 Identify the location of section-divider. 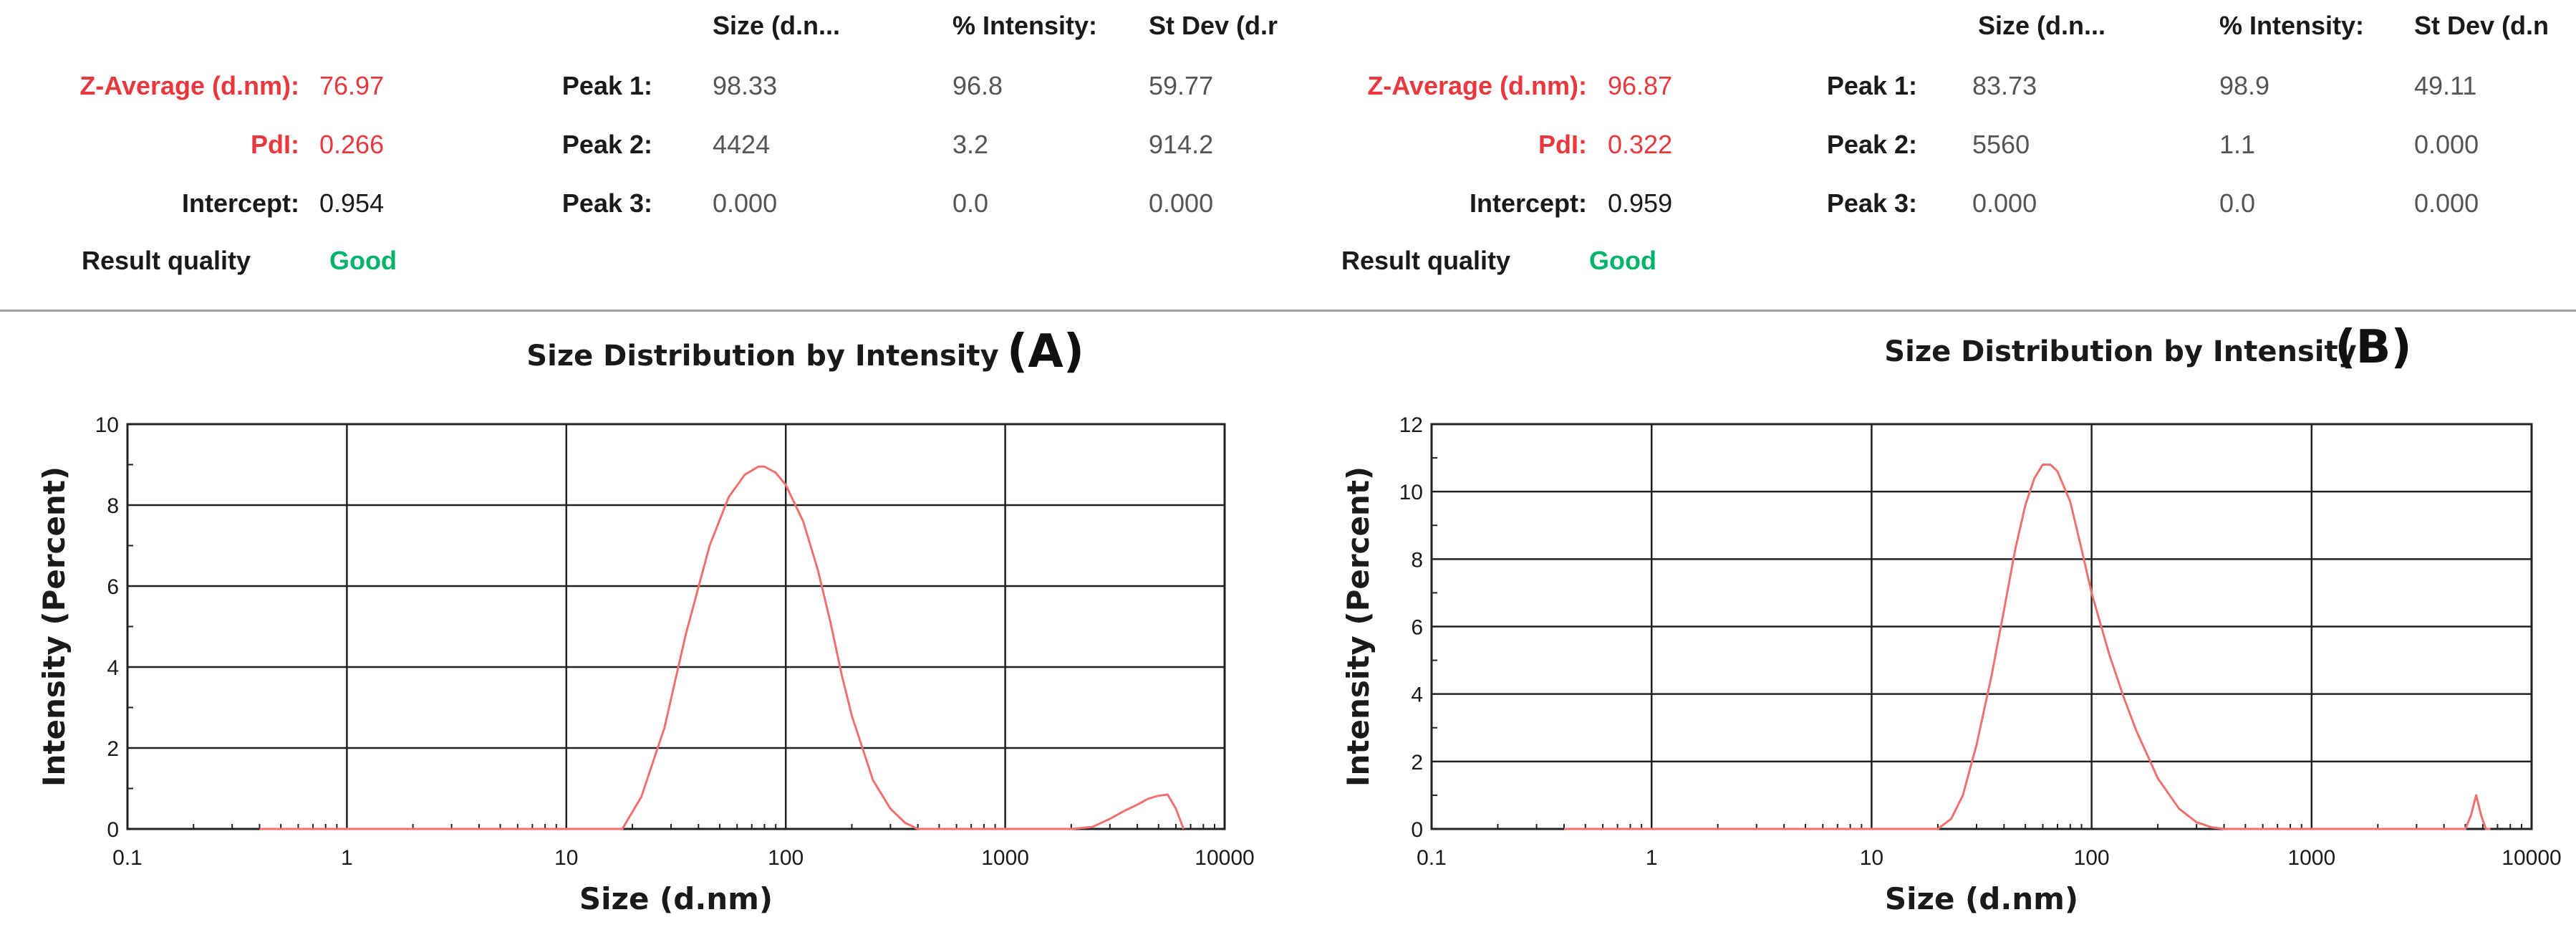
(1288, 311).